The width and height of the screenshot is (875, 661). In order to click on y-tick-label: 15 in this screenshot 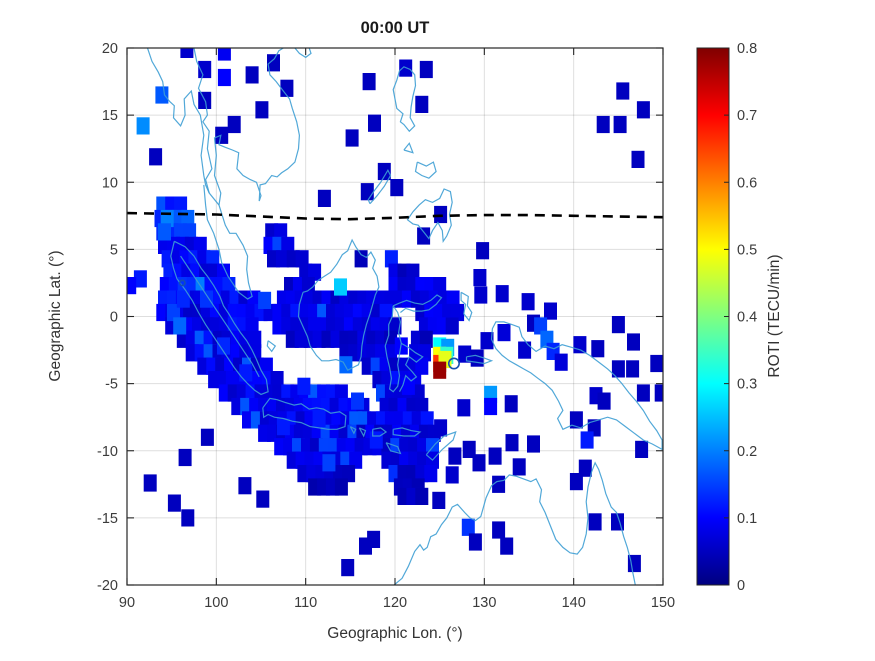, I will do `click(110, 116)`.